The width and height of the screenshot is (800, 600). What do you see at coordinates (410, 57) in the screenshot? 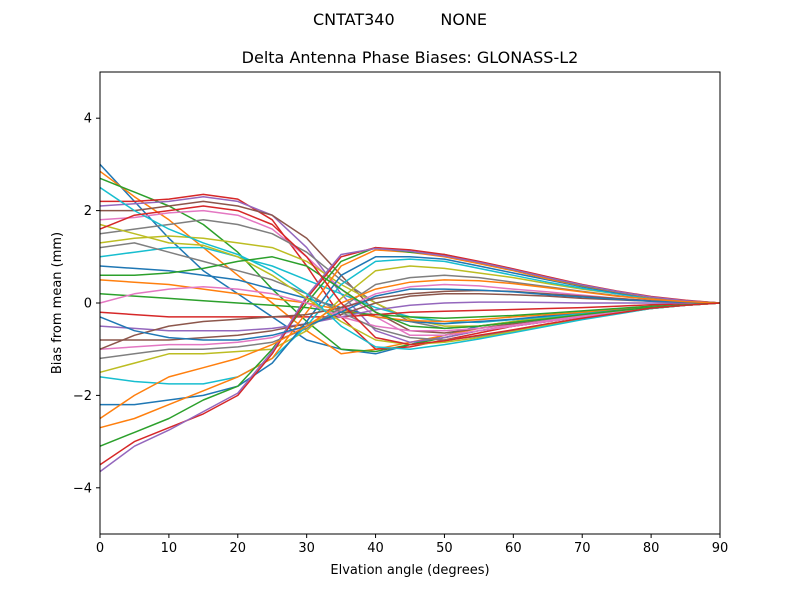
I see `chart-title: Delta Antenna Phase Biases: GLONASS-L2` at bounding box center [410, 57].